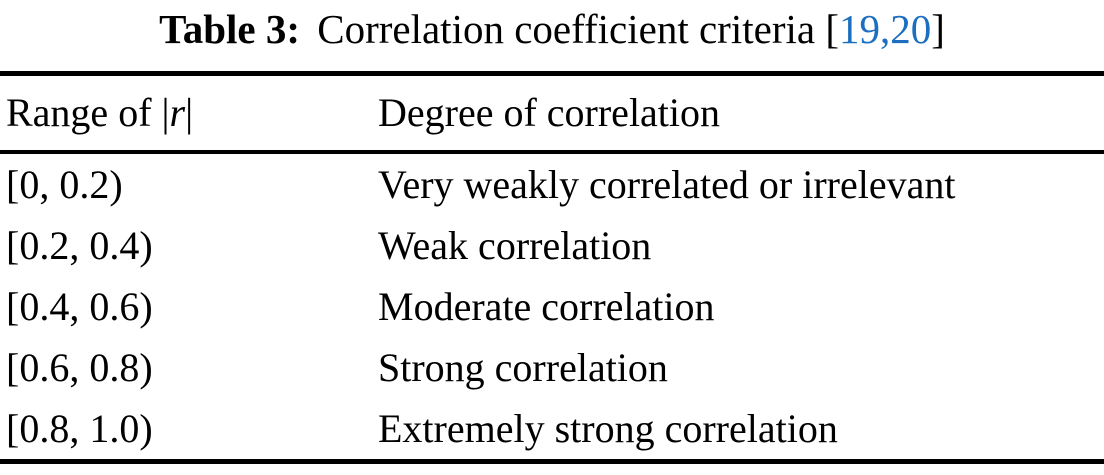  I want to click on degree-cell: Very weakly correlated or irrelevant, so click(667, 184).